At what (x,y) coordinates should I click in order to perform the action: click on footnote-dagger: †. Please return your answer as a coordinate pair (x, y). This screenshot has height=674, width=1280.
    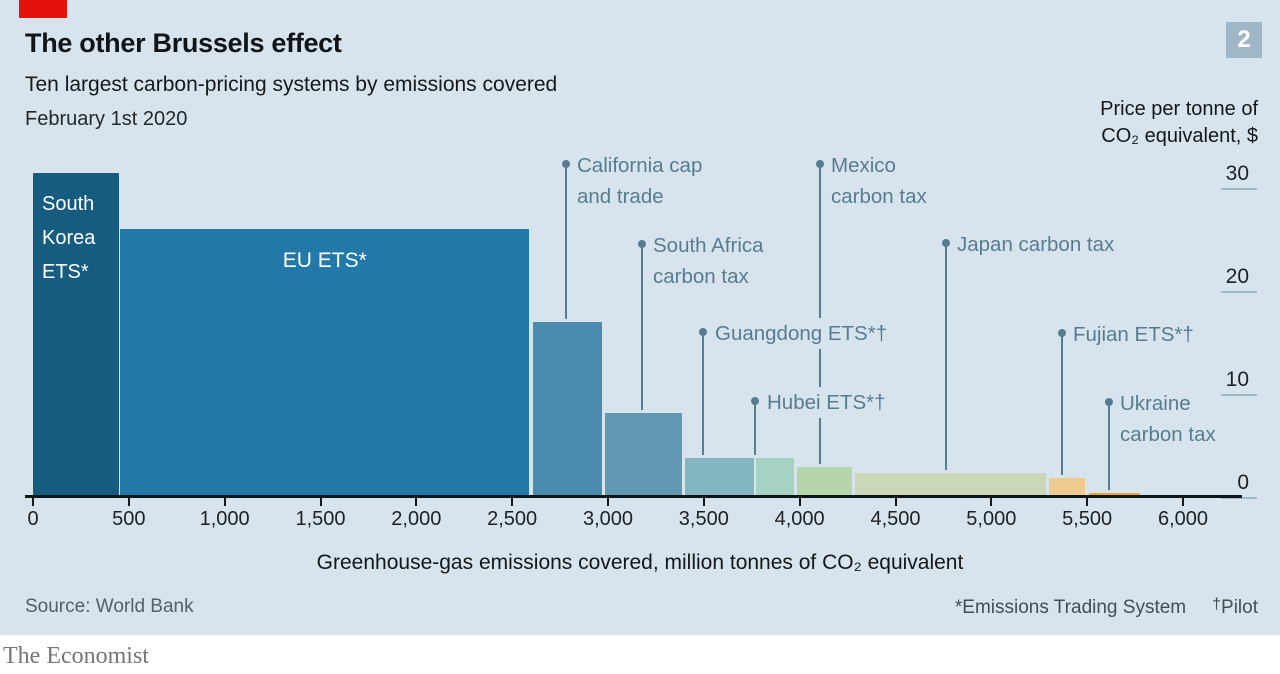
    Looking at the image, I should click on (1217, 604).